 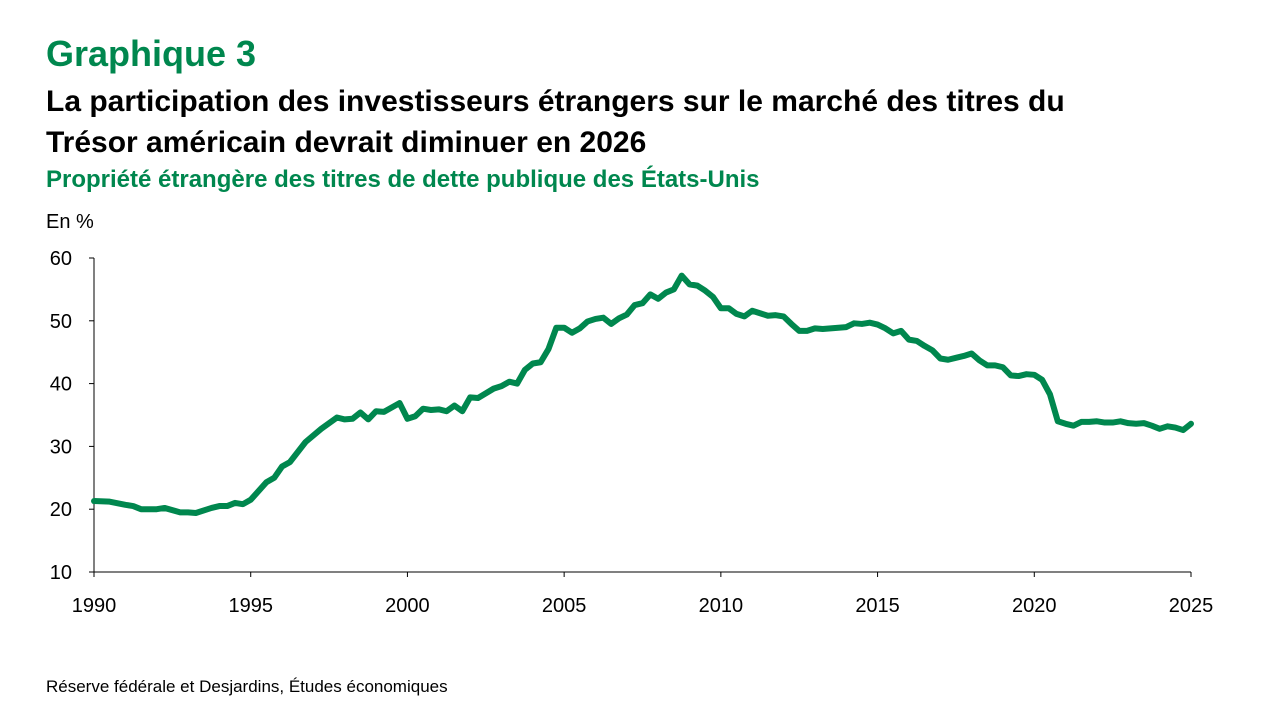 What do you see at coordinates (61, 447) in the screenshot?
I see `y-tick-label: 30` at bounding box center [61, 447].